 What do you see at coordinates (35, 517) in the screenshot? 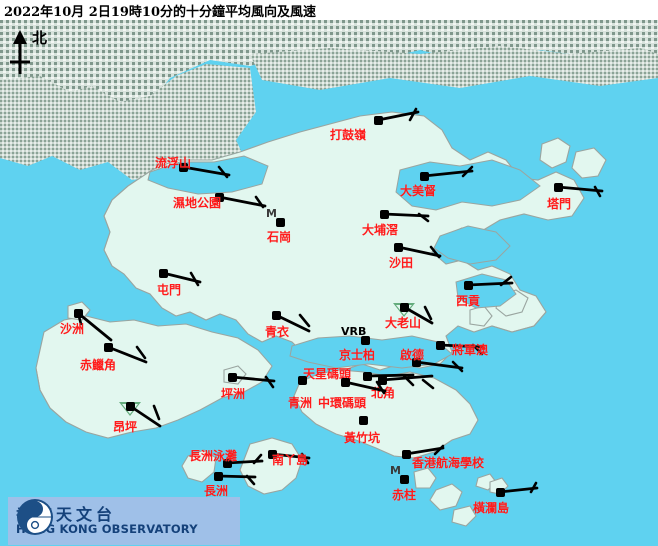
I see `hko-swirl-logo-icon` at bounding box center [35, 517].